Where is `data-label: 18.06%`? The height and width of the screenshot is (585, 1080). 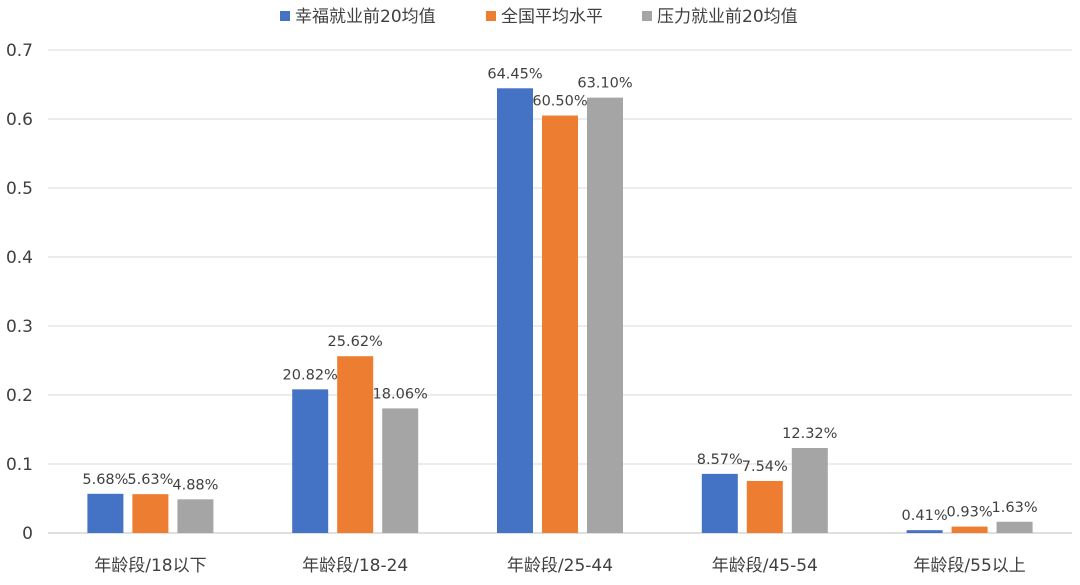
data-label: 18.06% is located at coordinates (400, 394).